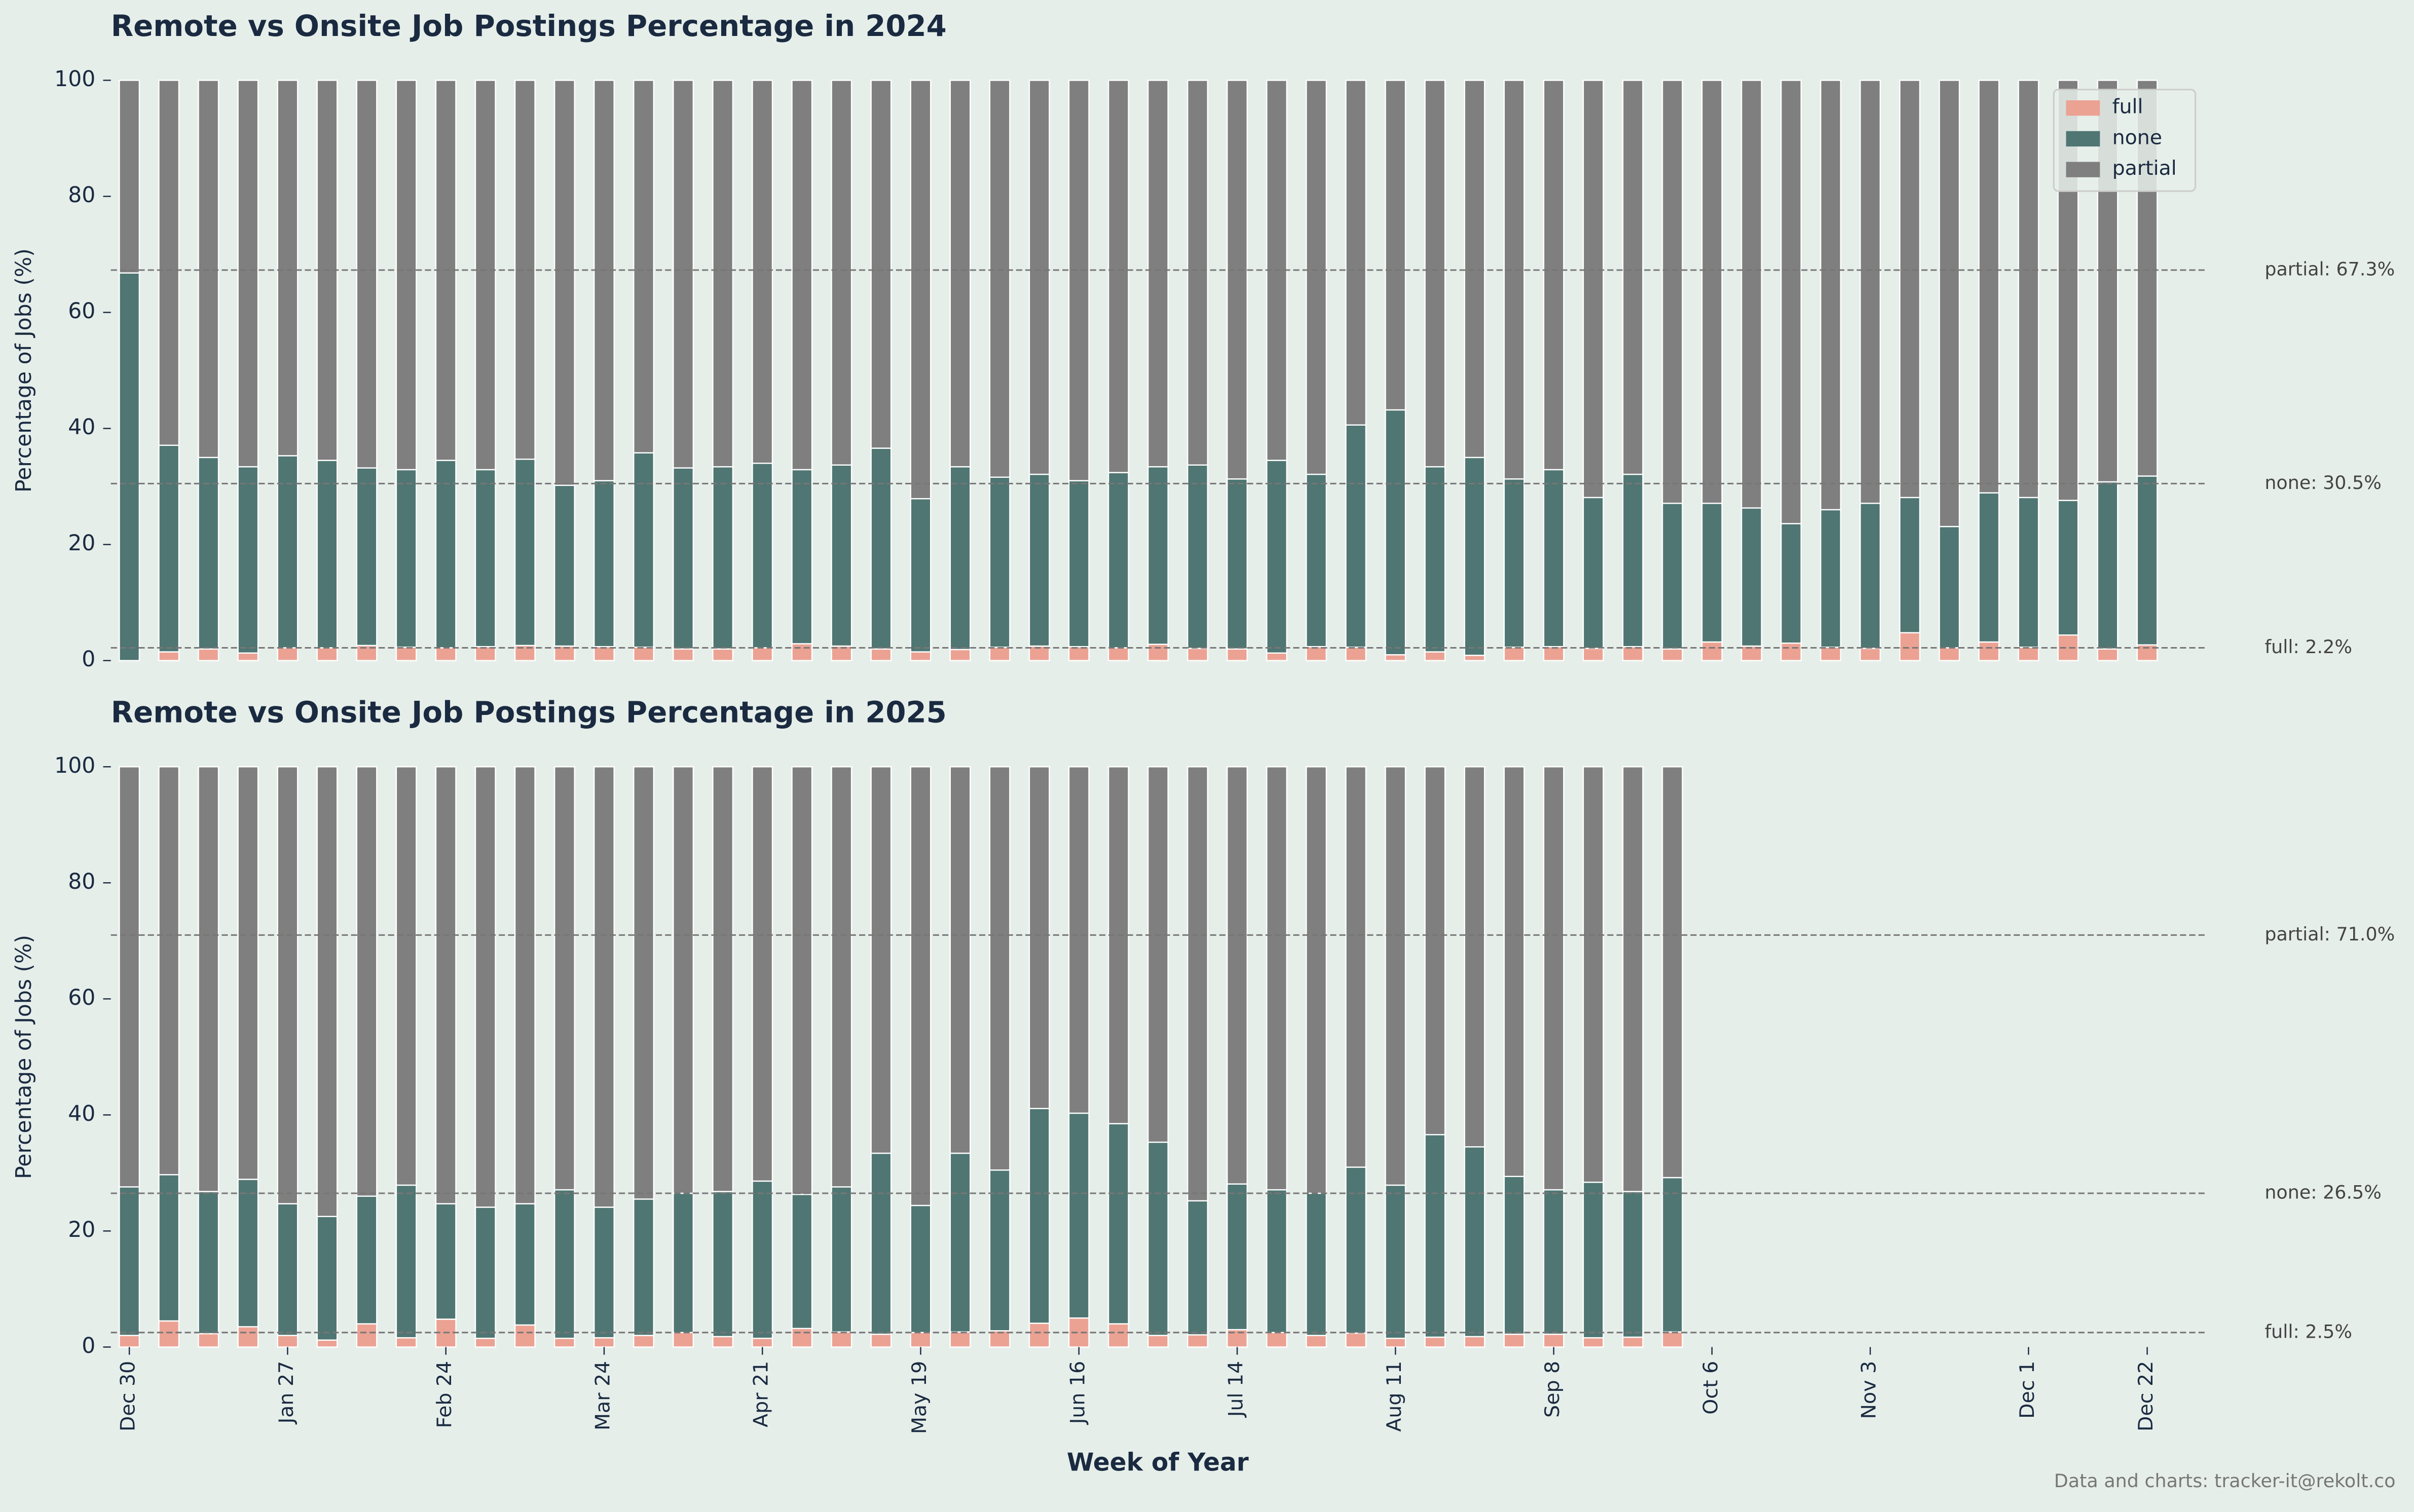 The height and width of the screenshot is (1512, 2414). I want to click on reference-label: full: 2.2%, so click(2308, 647).